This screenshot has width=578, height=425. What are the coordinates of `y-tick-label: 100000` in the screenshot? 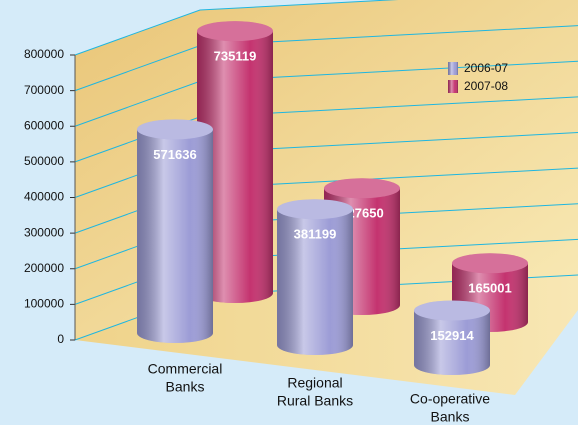 It's located at (44, 304).